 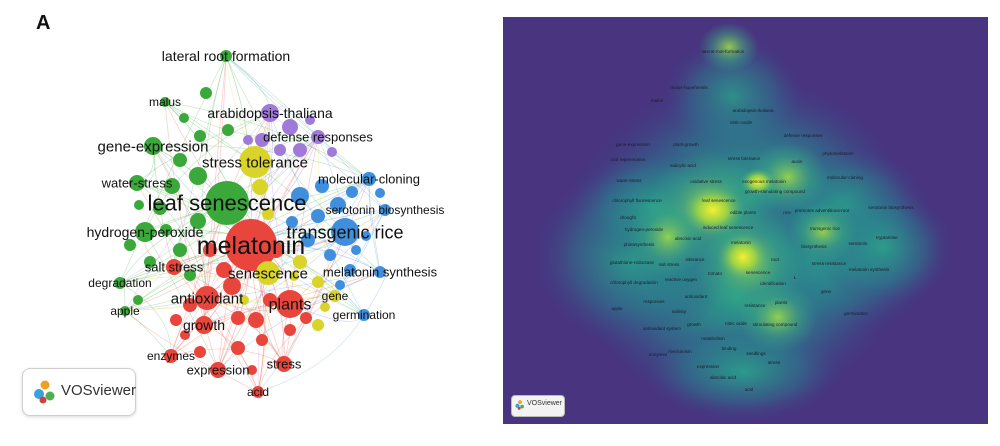 What do you see at coordinates (775, 191) in the screenshot?
I see `density-label-growth-stimulating-compound: growth-stimulating compound` at bounding box center [775, 191].